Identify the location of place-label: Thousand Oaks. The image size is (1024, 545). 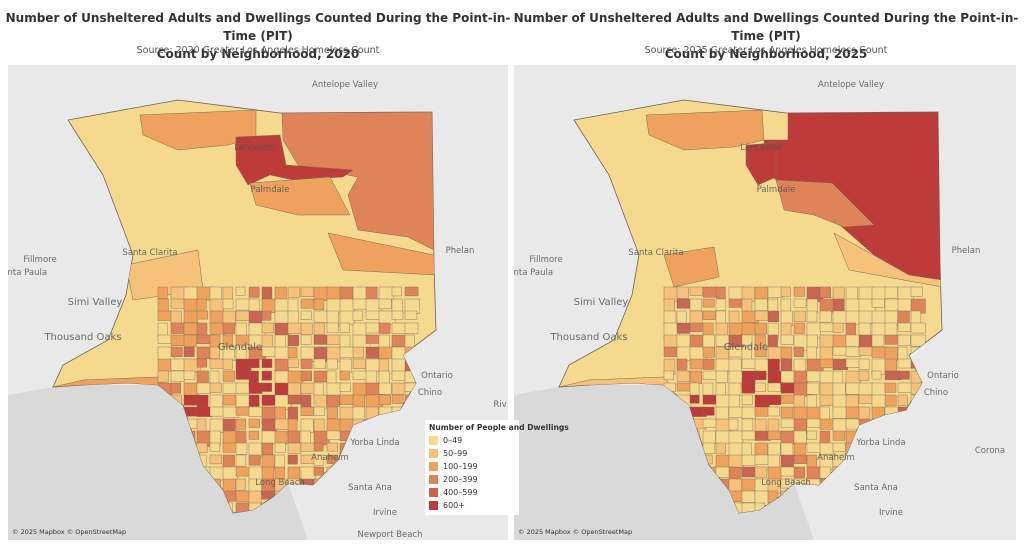
(588, 337).